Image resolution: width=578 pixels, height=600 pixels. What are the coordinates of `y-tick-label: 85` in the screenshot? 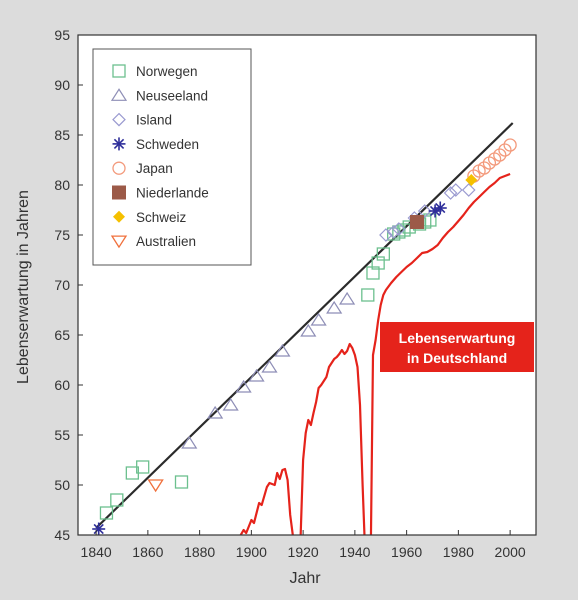 It's located at (62, 135).